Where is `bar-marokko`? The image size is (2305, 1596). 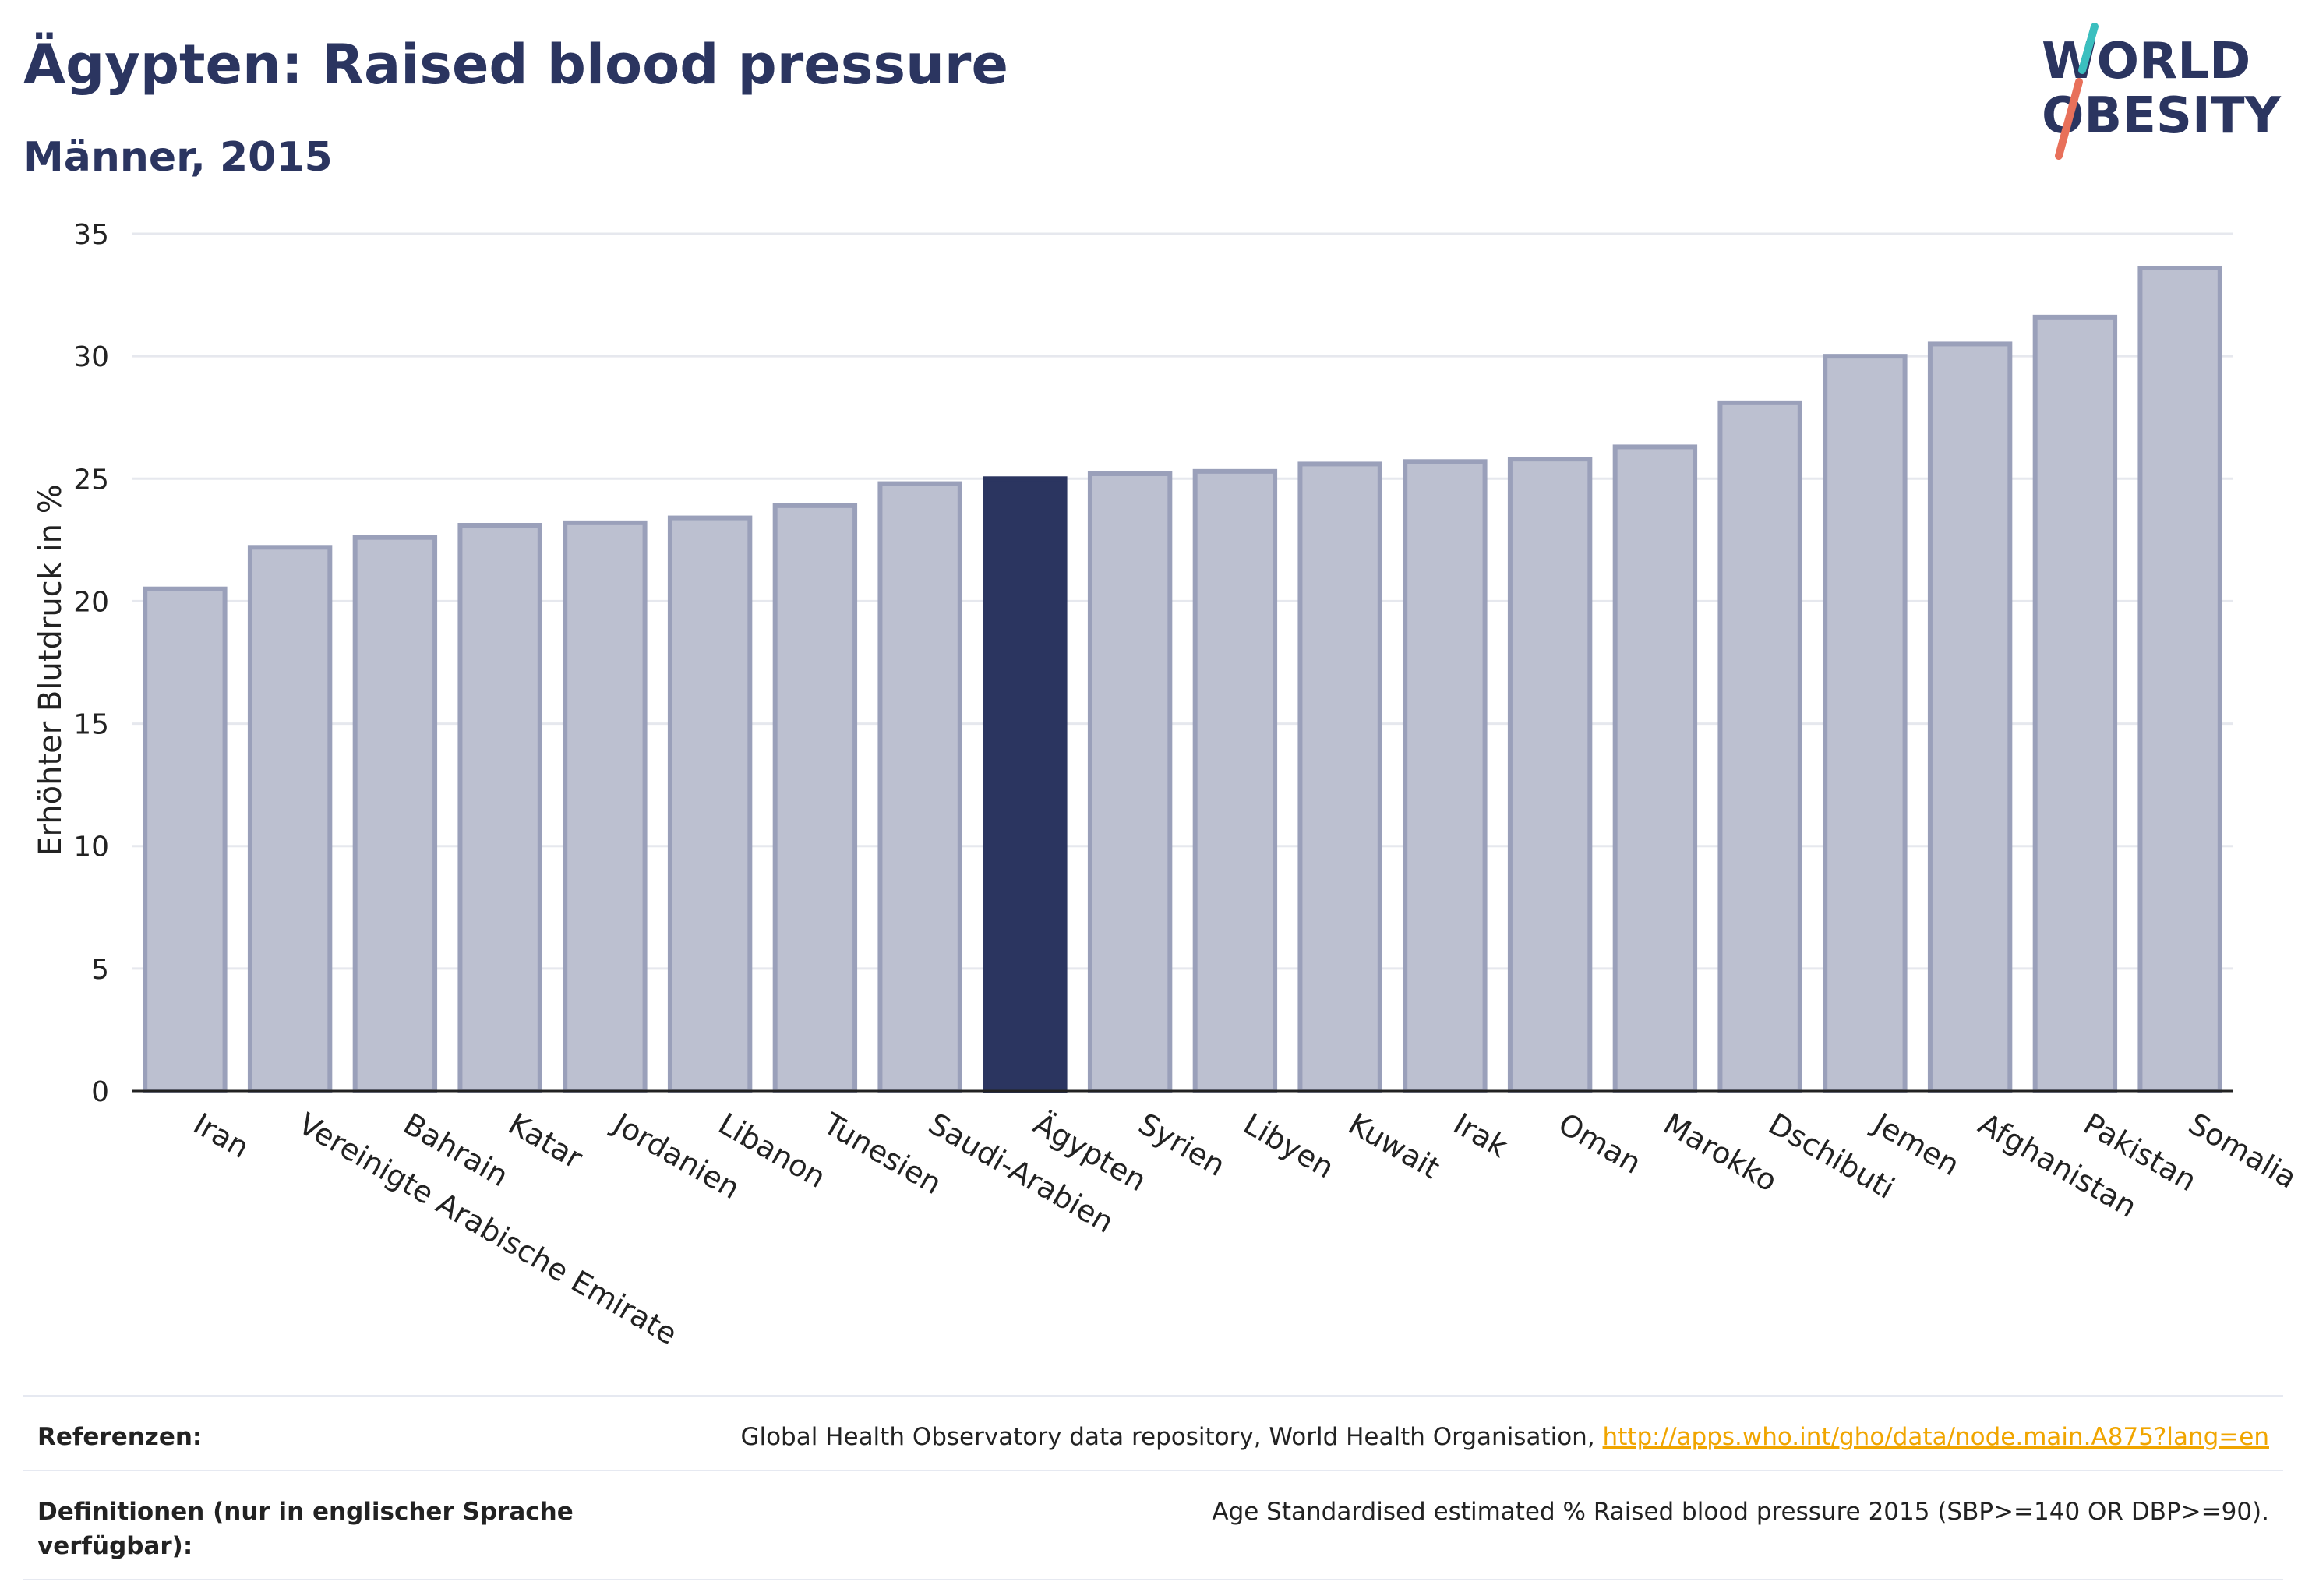 bar-marokko is located at coordinates (1655, 768).